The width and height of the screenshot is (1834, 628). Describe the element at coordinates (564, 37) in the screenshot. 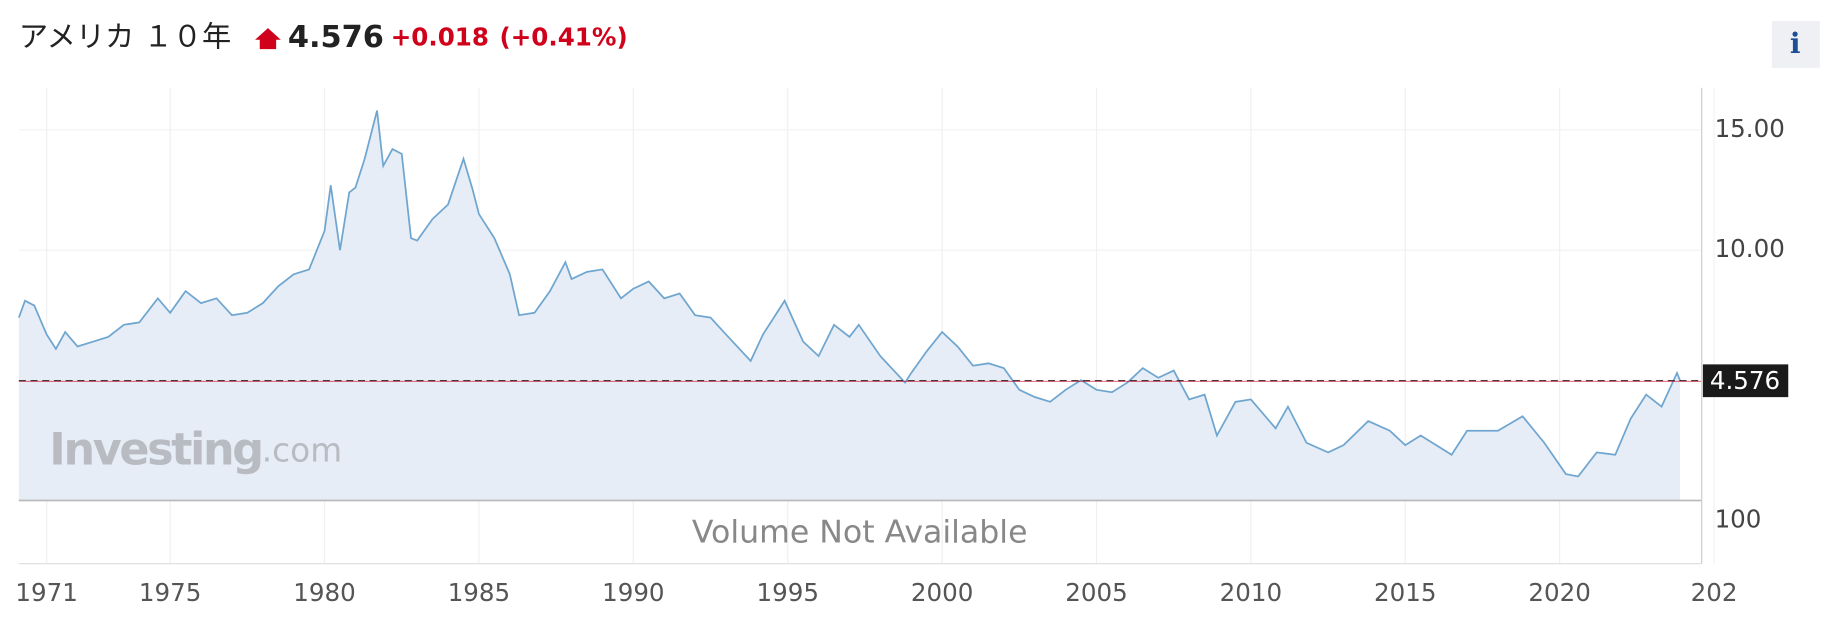

I see `change-pct: (+0.41%)` at that location.